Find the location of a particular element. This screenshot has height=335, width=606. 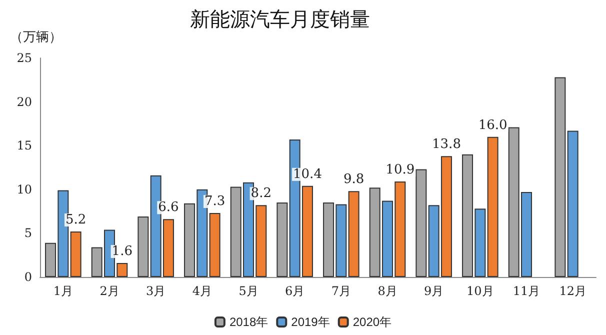

x-tick-label: 2月 is located at coordinates (110, 291).